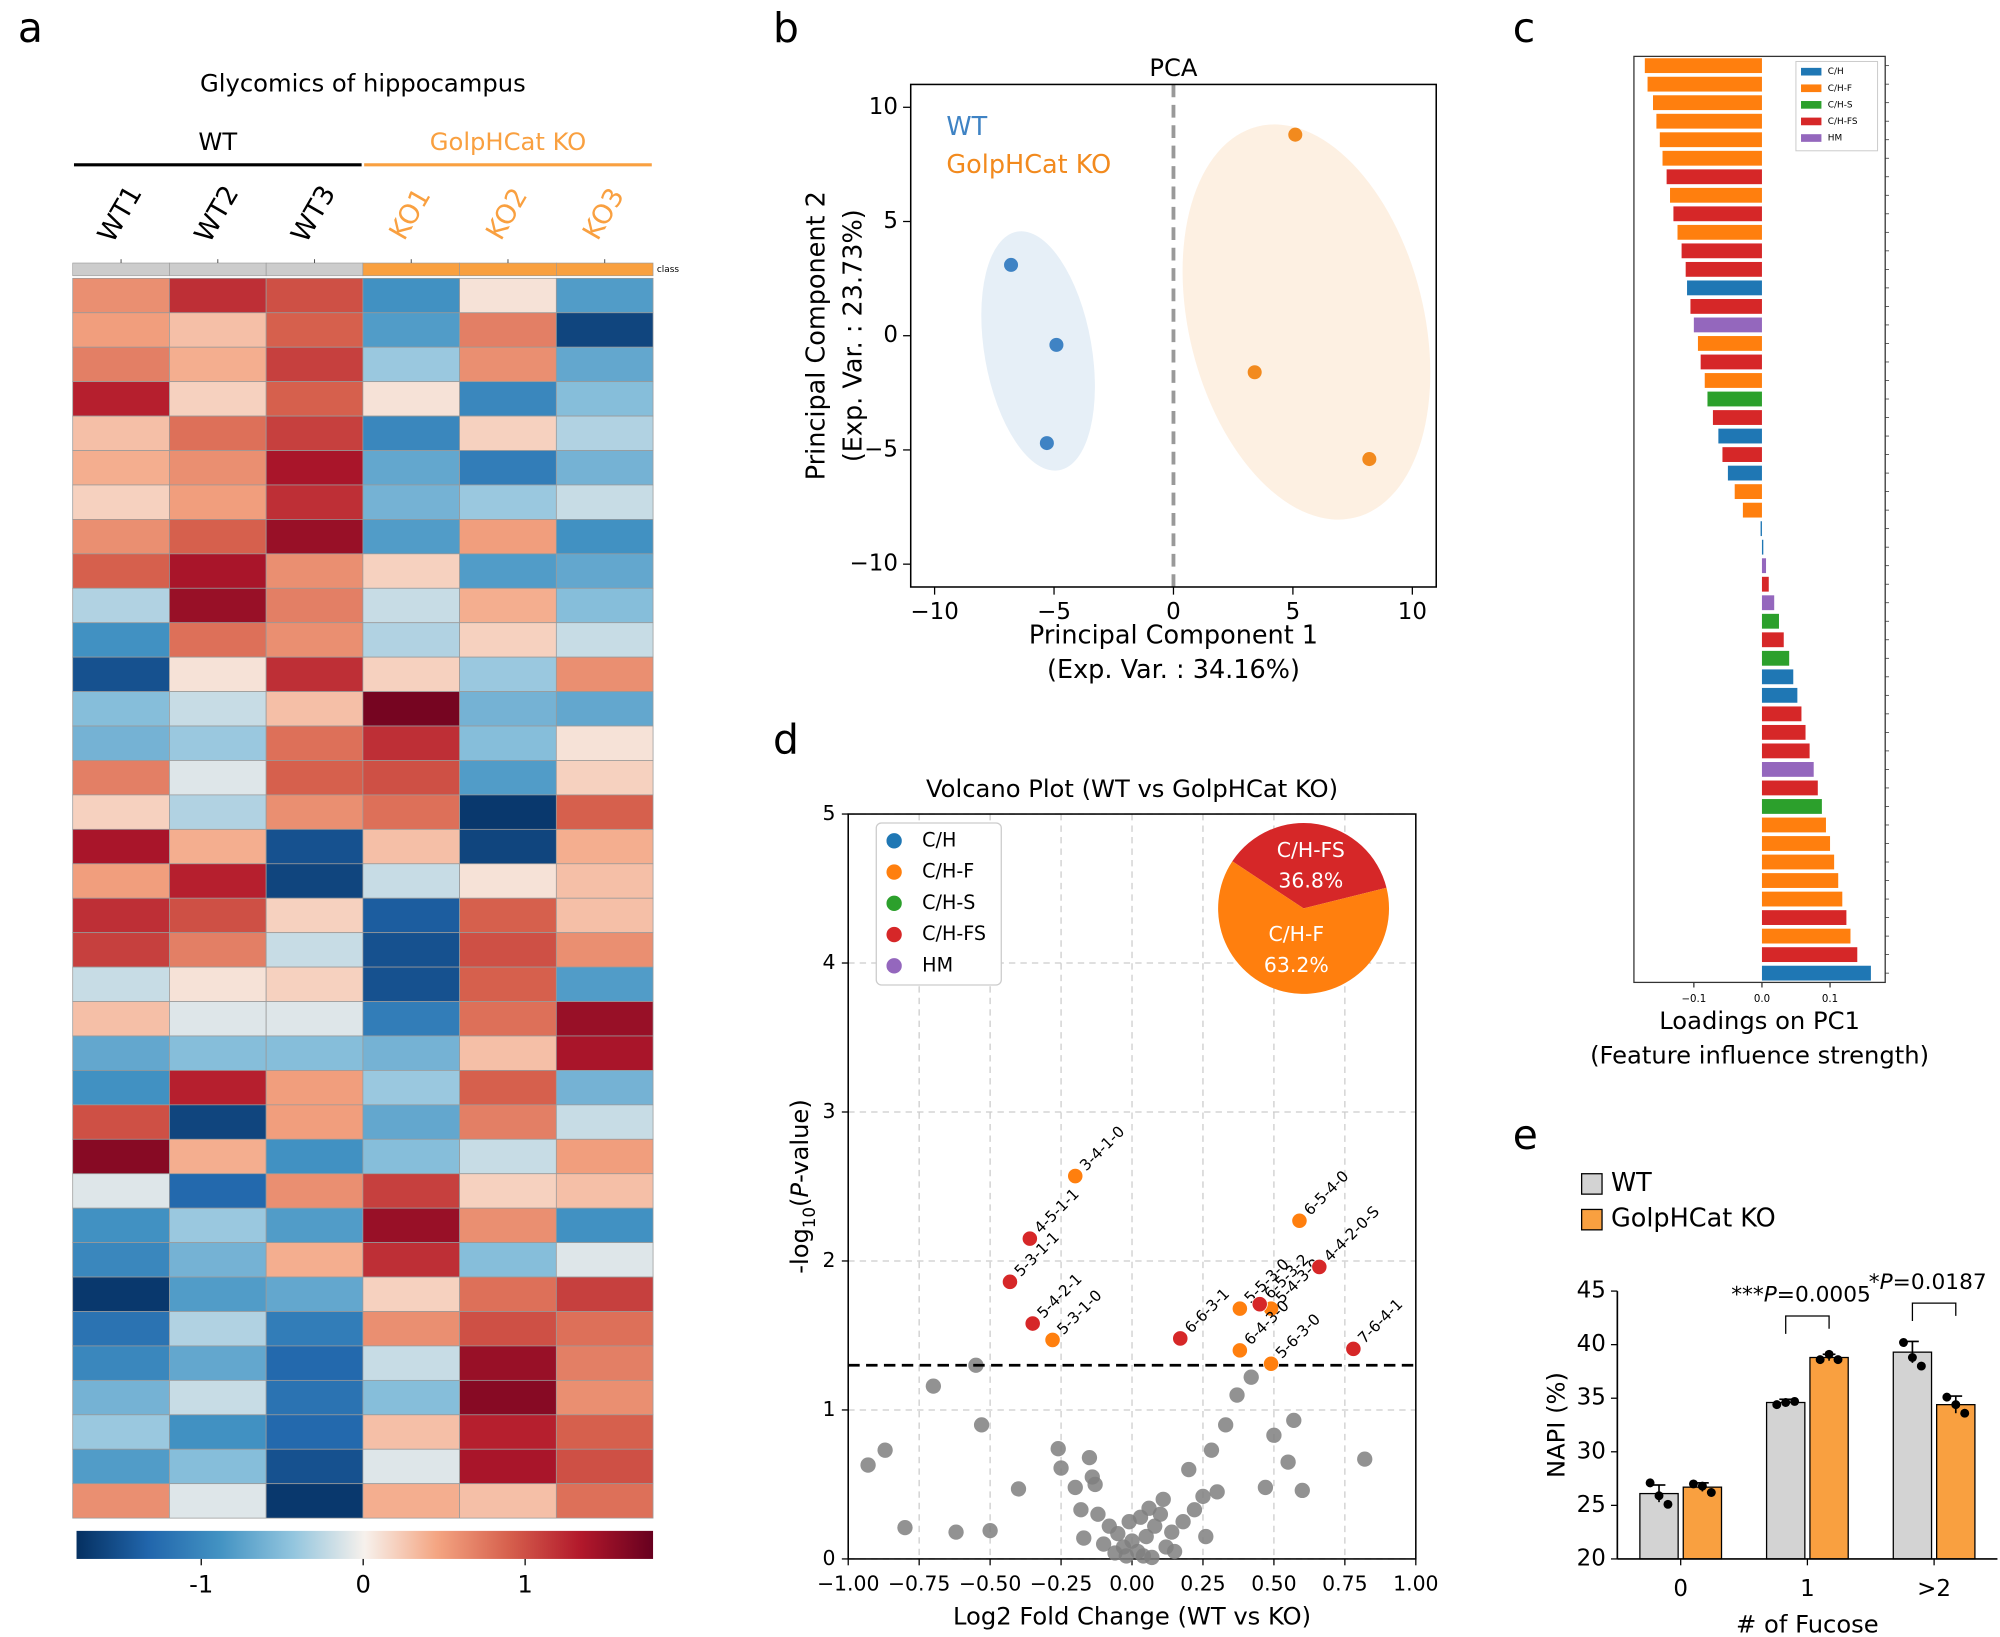 Image resolution: width=2000 pixels, height=1637 pixels. Describe the element at coordinates (1591, 1398) in the screenshot. I see `y-tick-label: 35` at that location.